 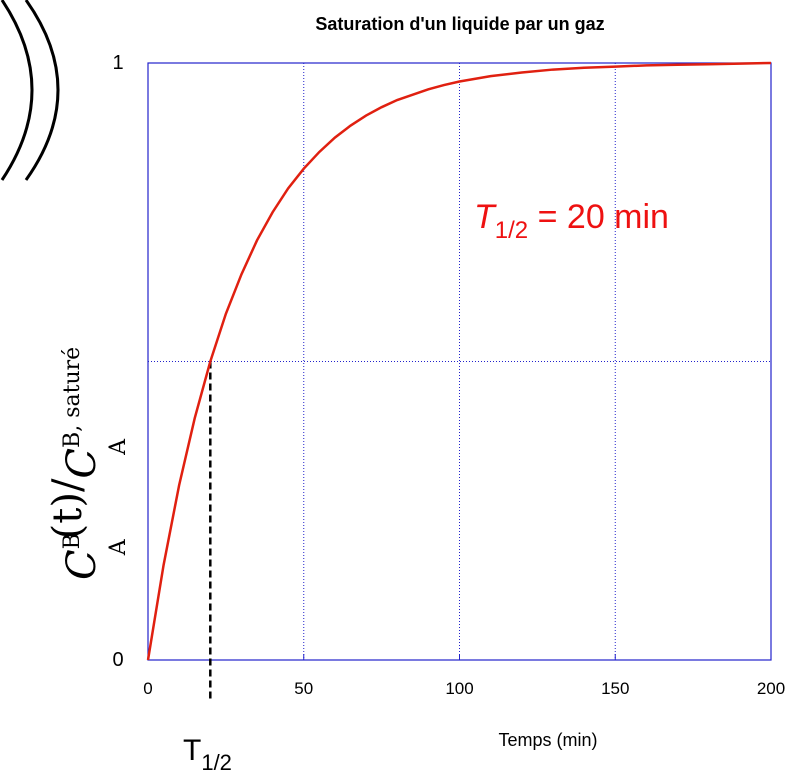 What do you see at coordinates (192, 750) in the screenshot?
I see `marker-label-main: T` at bounding box center [192, 750].